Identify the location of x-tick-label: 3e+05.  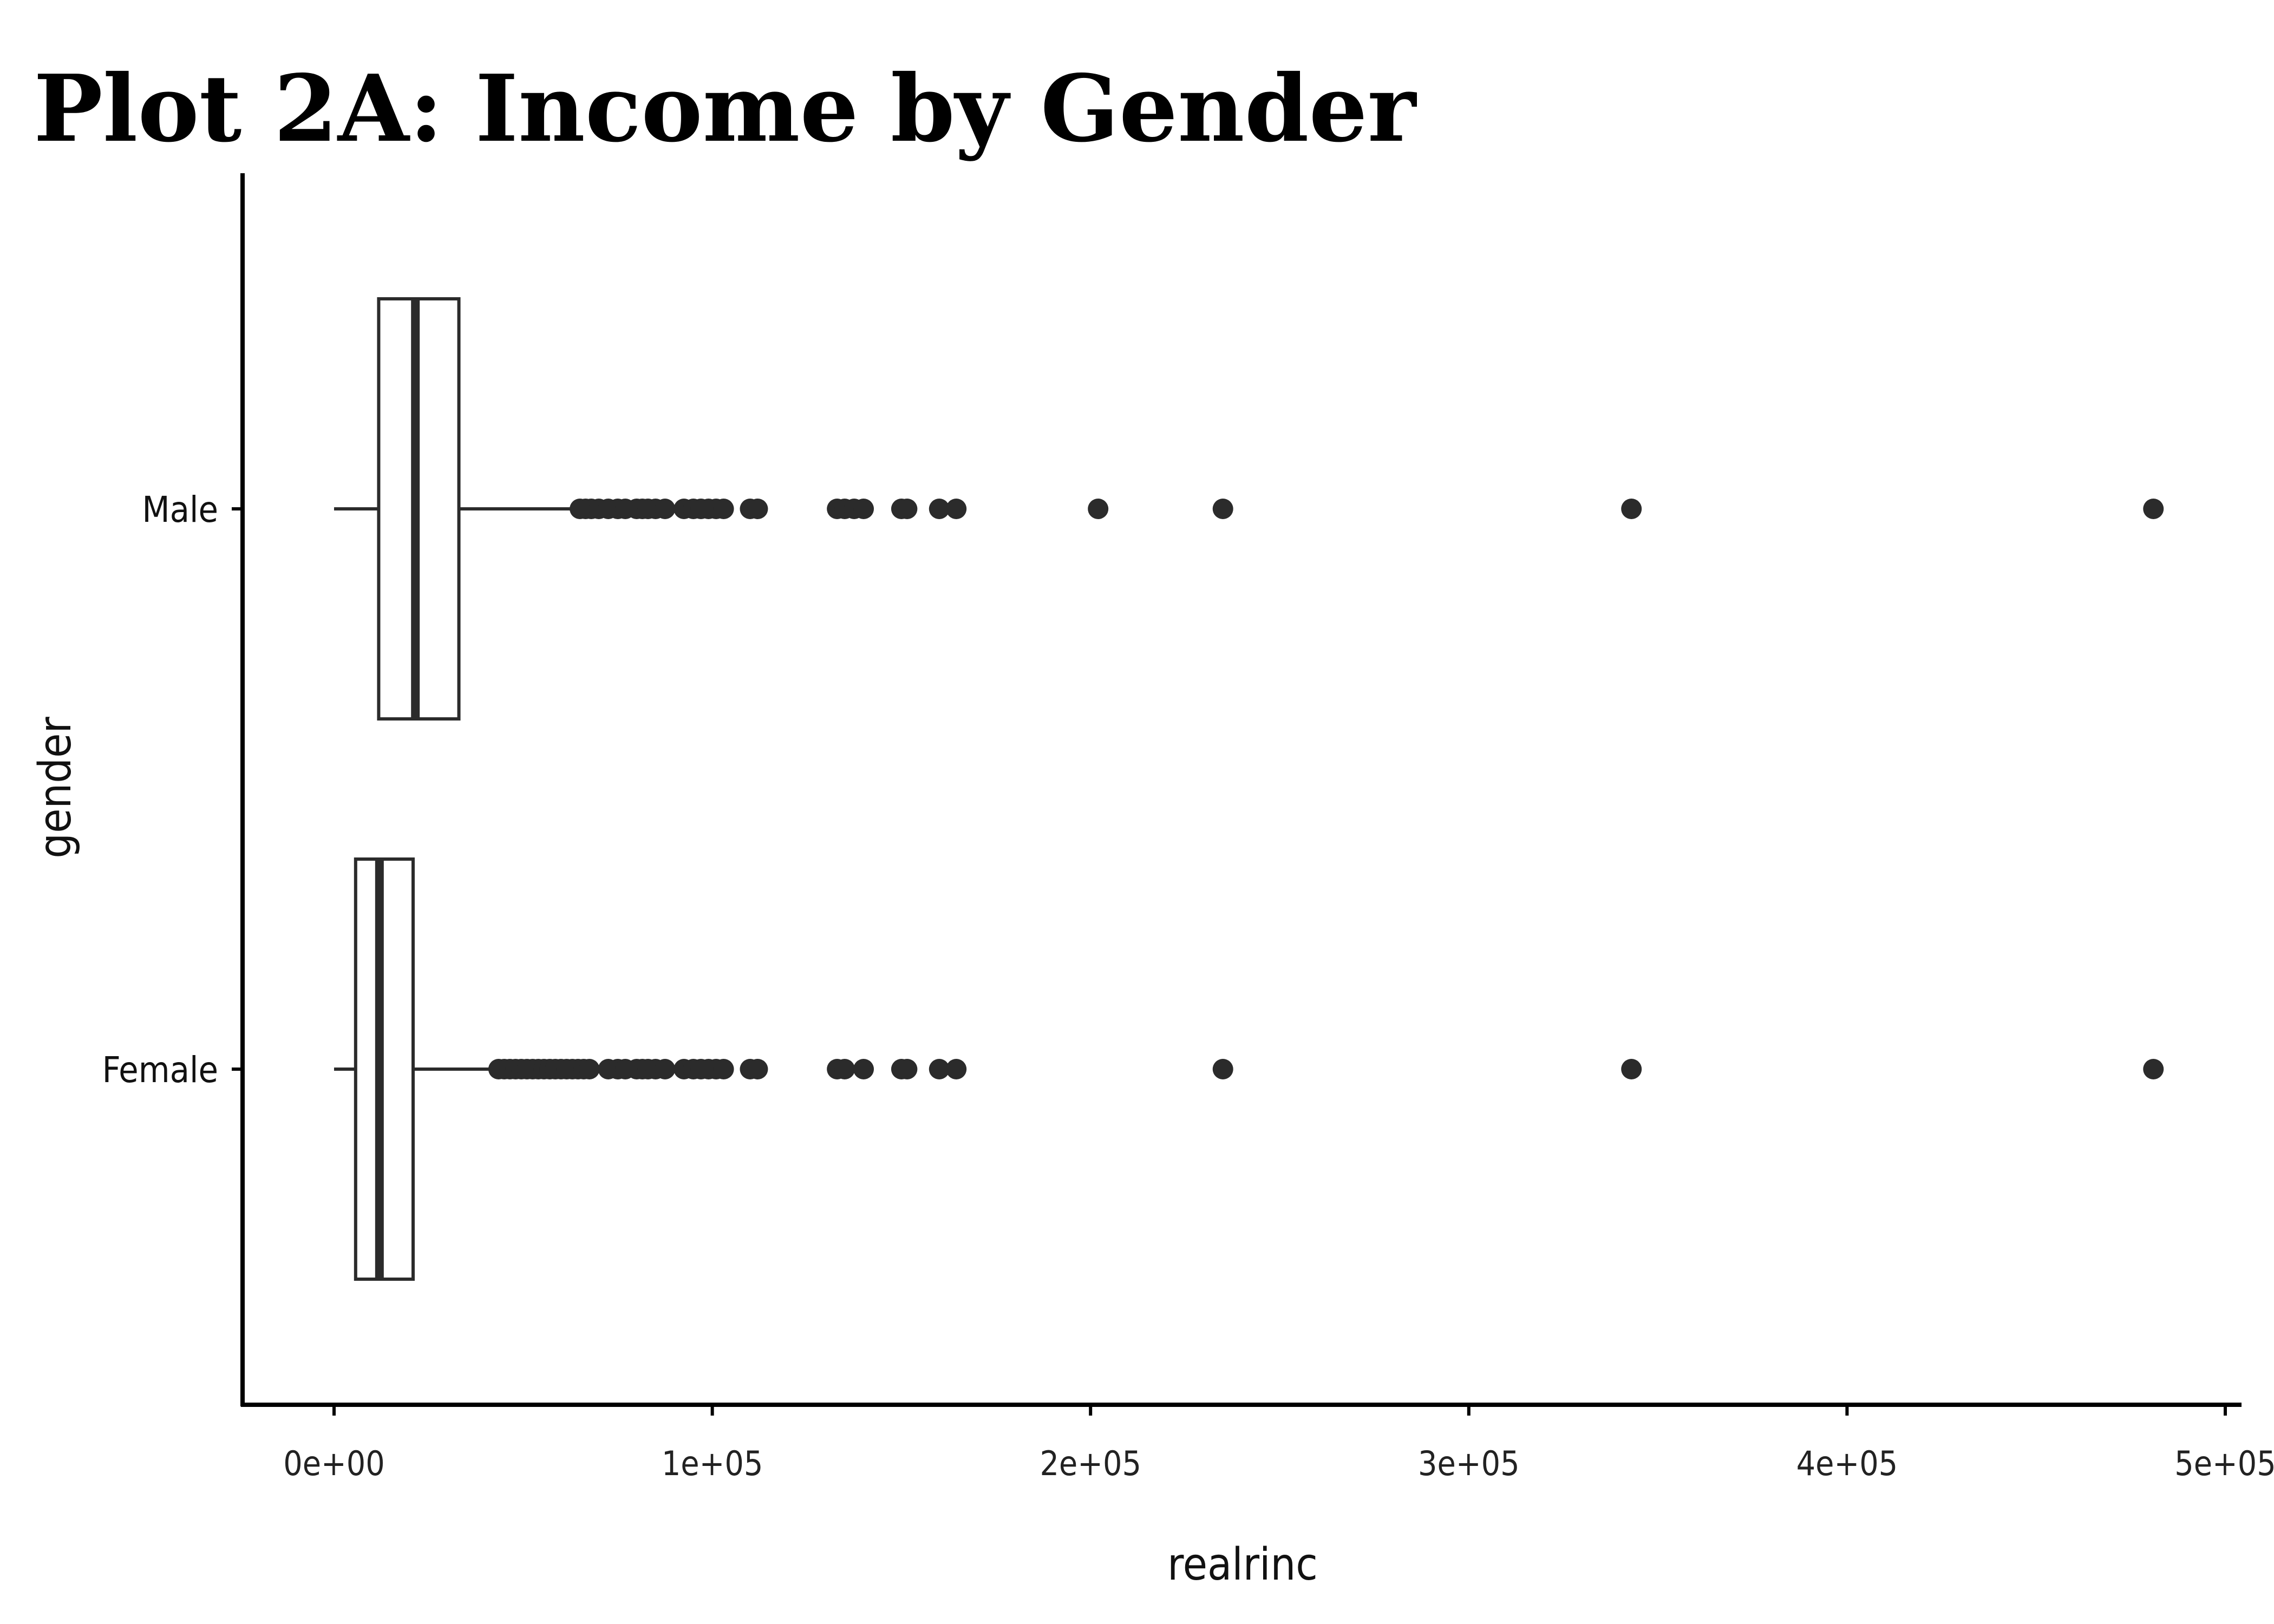
(1469, 1464).